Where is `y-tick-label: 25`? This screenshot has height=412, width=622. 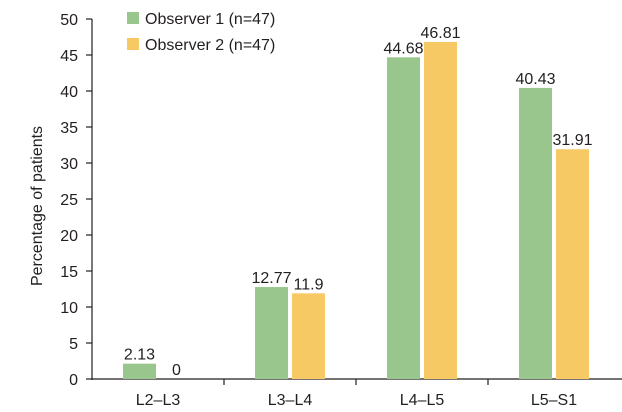 y-tick-label: 25 is located at coordinates (69, 200).